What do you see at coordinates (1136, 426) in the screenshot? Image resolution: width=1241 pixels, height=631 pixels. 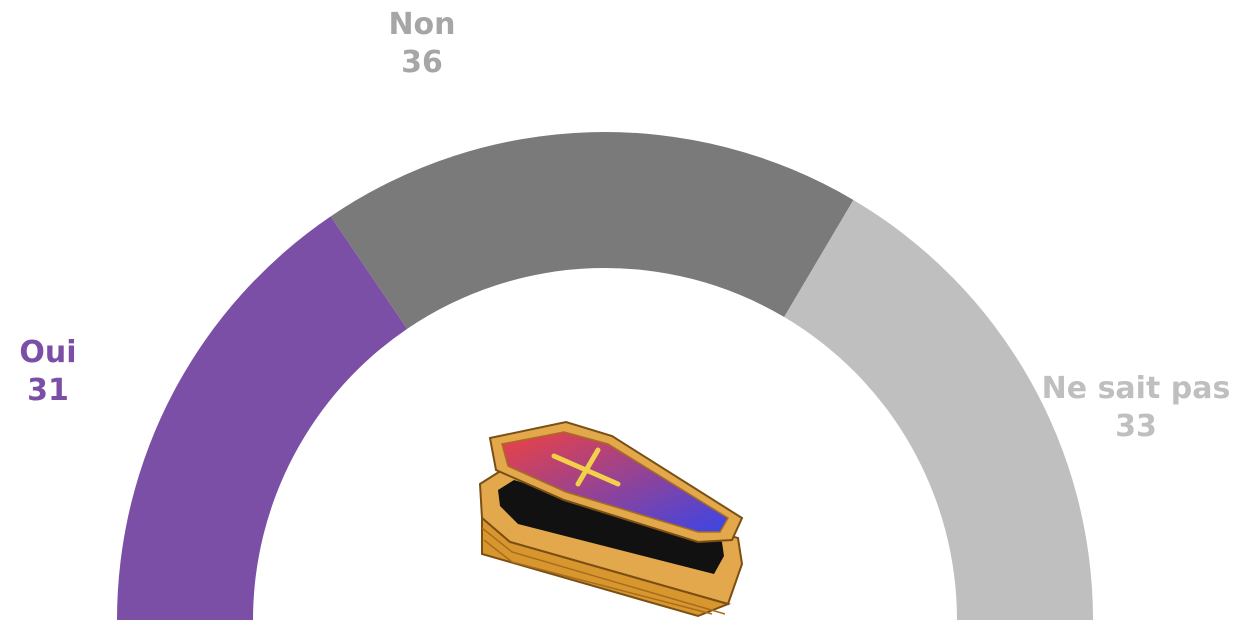 I see `label-ne-sait-pas-value: 33` at bounding box center [1136, 426].